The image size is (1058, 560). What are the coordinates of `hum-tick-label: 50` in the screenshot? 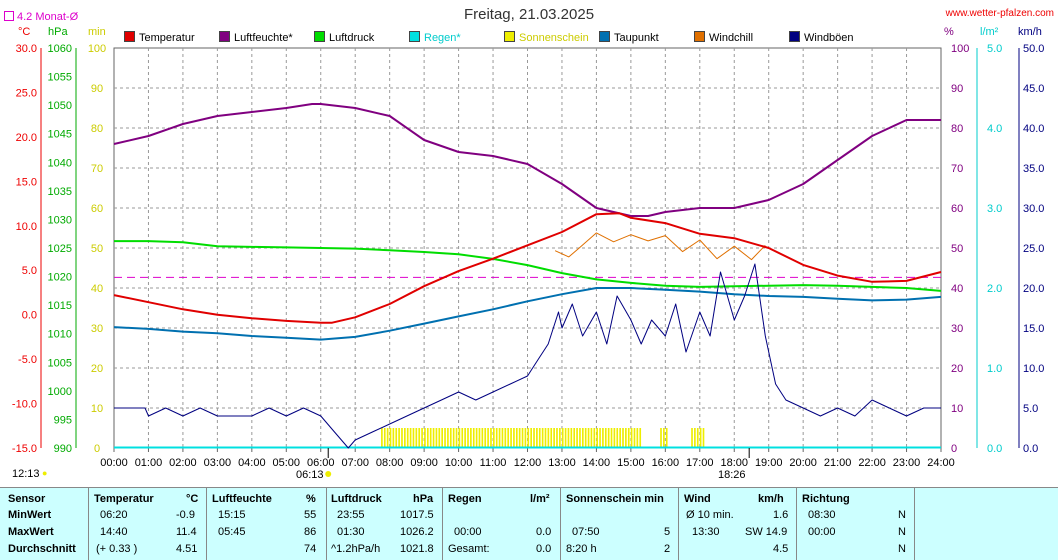 It's located at (957, 249).